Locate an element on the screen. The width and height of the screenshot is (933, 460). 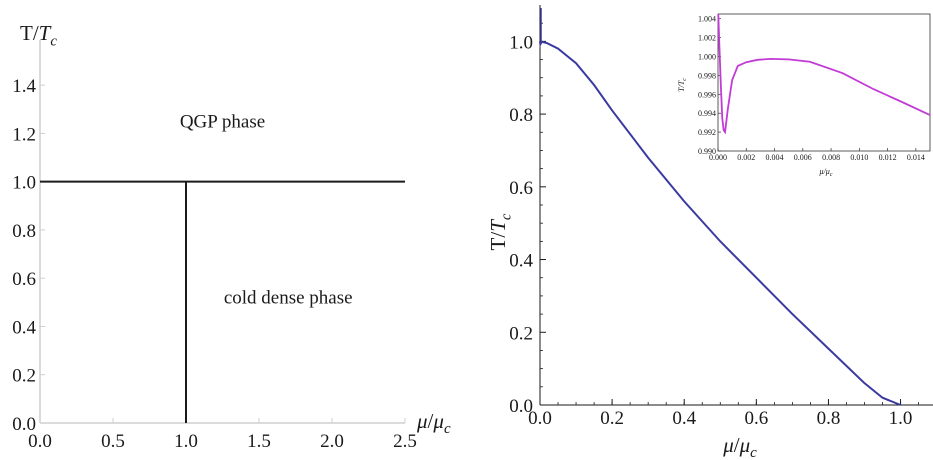
inset-y-tick-label: 0.996 is located at coordinates (707, 94).